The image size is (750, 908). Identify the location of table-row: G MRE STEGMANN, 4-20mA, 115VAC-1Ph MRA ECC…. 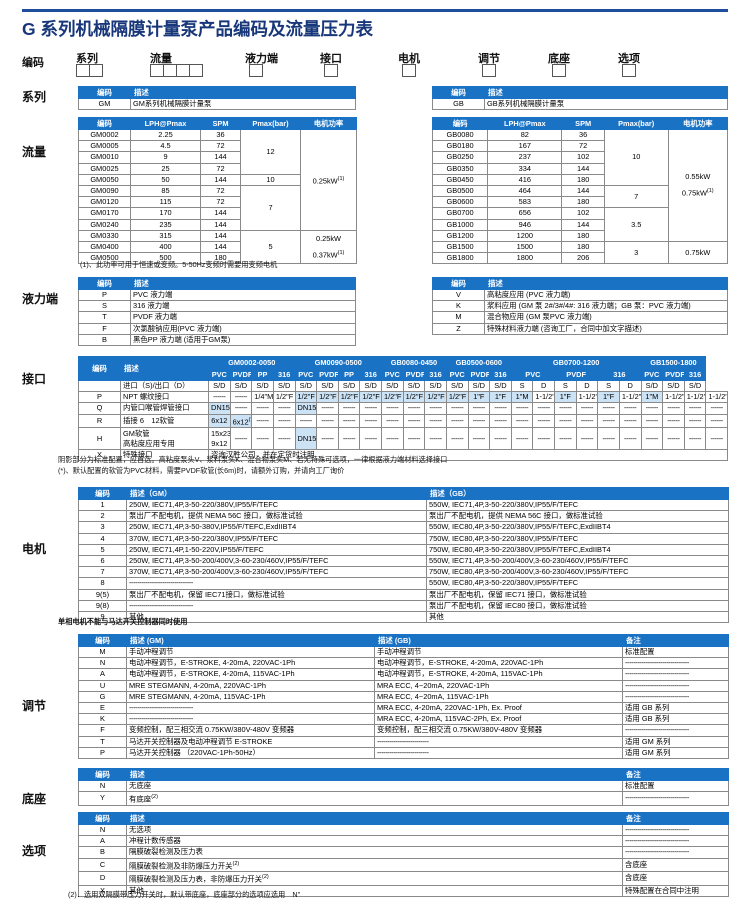
(403, 696).